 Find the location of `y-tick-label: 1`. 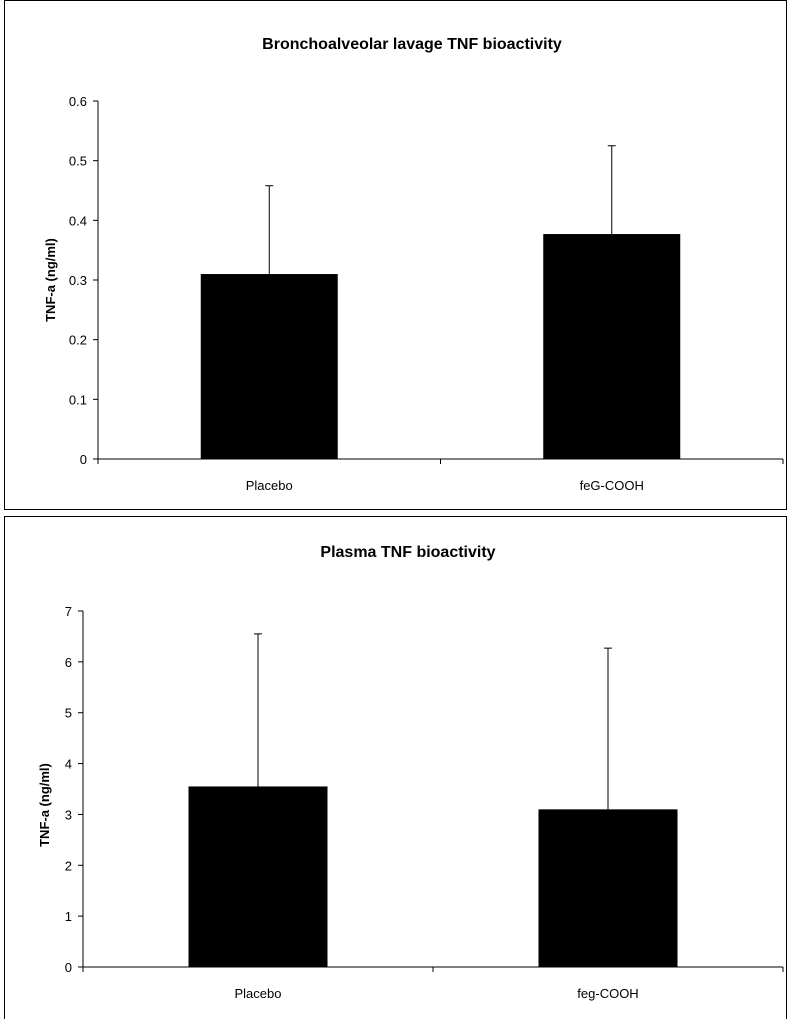

y-tick-label: 1 is located at coordinates (68, 916).